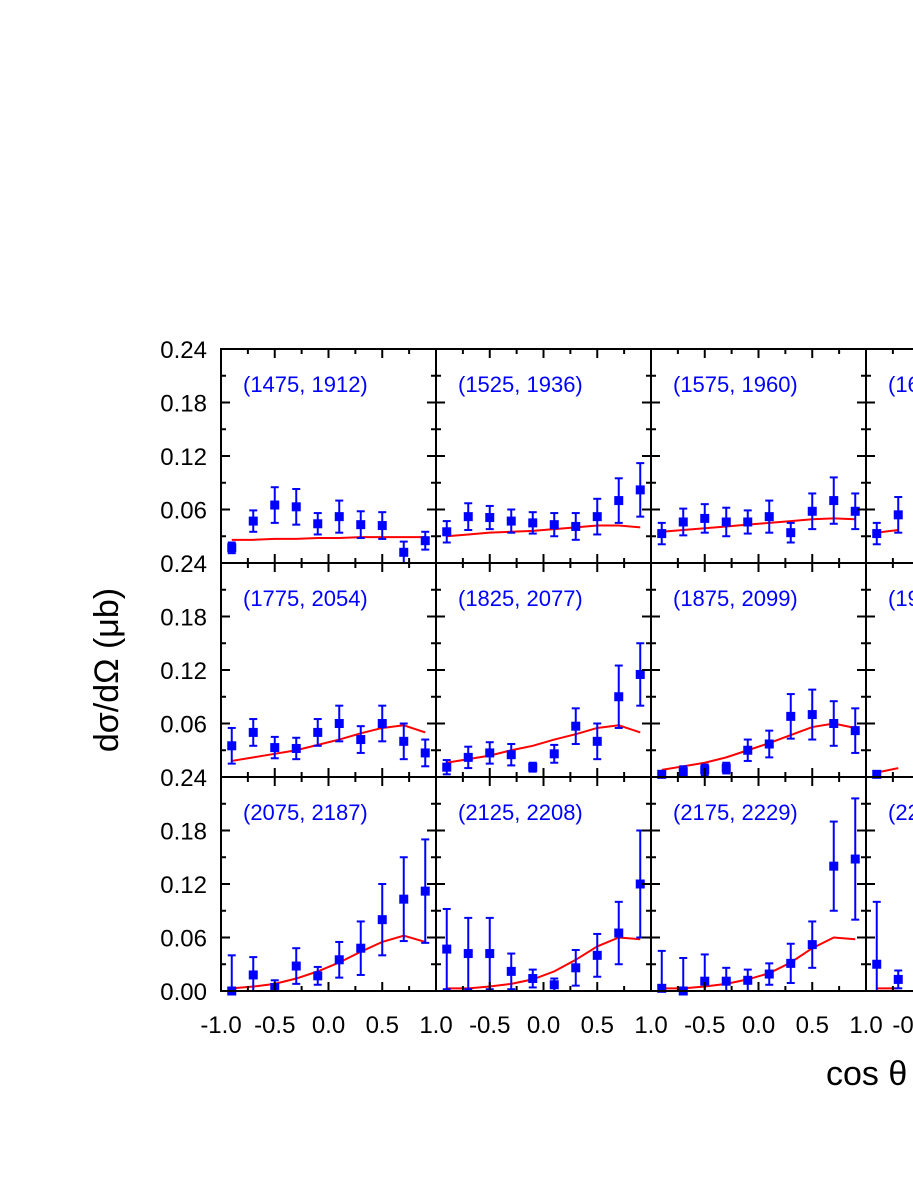 The image size is (913, 1182). I want to click on x-tick-label: 0.0, so click(328, 1025).